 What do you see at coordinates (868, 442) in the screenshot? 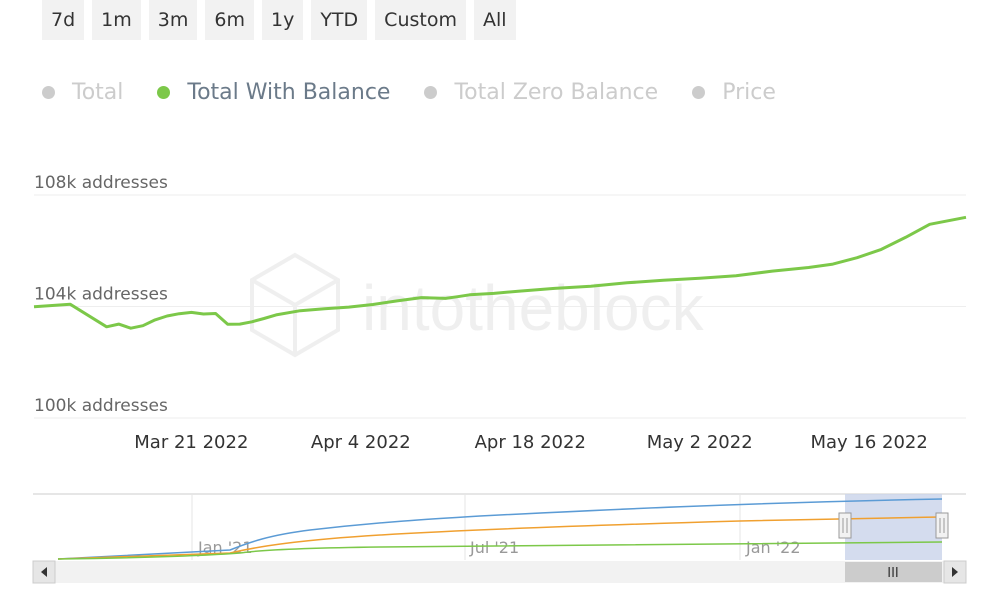
I see `x-tick-label: May 16 2022` at bounding box center [868, 442].